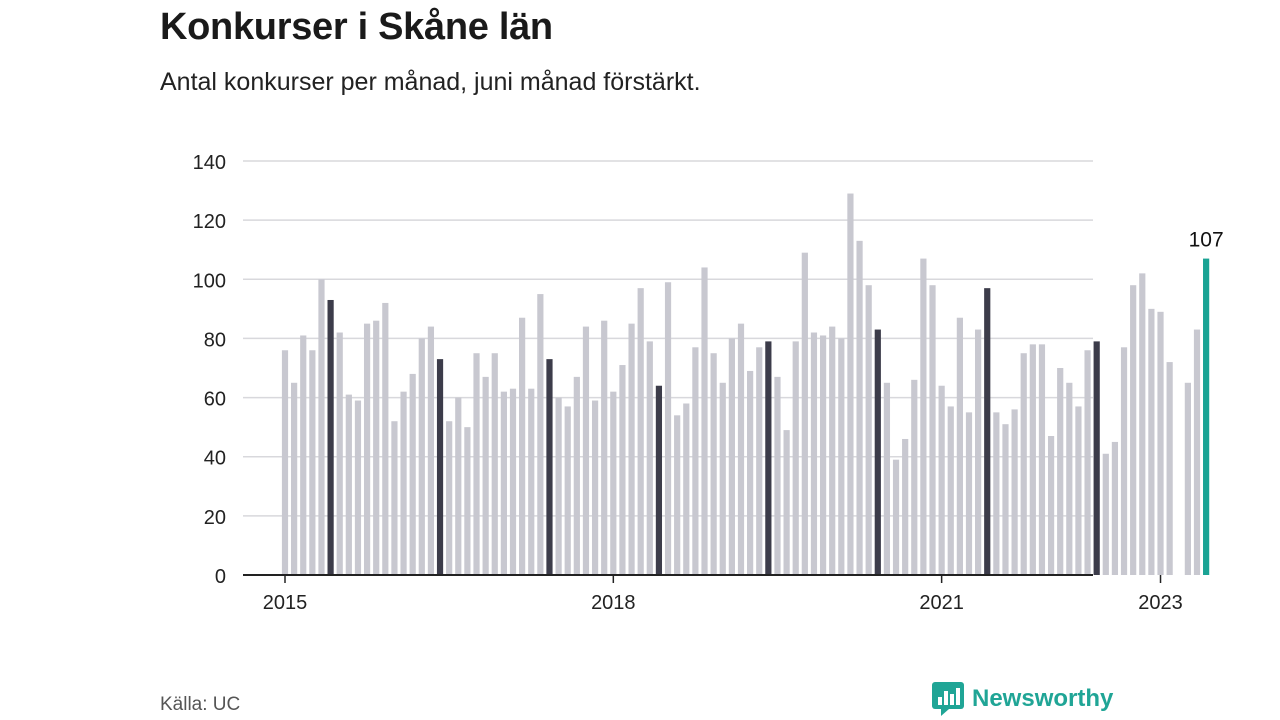 The image size is (1280, 720). What do you see at coordinates (215, 340) in the screenshot?
I see `y-tick-label: 80` at bounding box center [215, 340].